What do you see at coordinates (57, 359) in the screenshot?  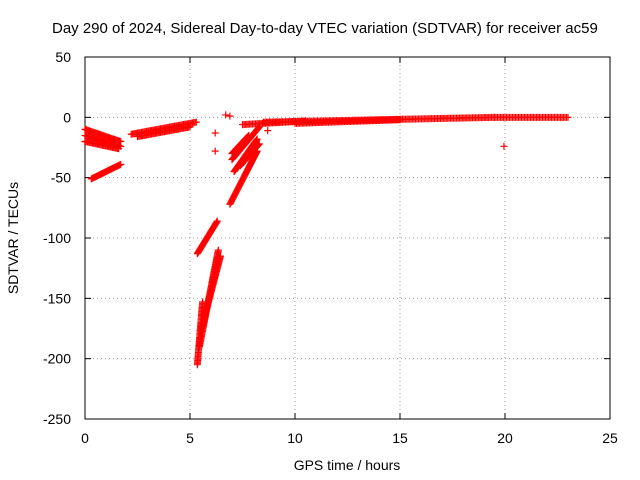 I see `y-tick-label: -200` at bounding box center [57, 359].